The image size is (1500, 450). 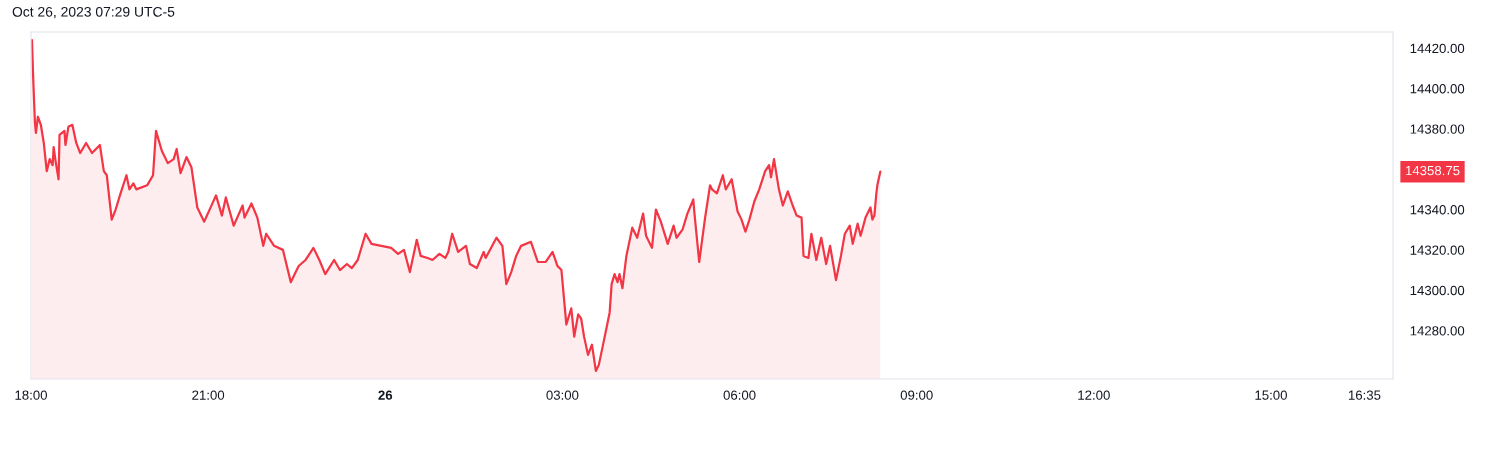 What do you see at coordinates (1437, 331) in the screenshot?
I see `y-tick-label: 14280.00` at bounding box center [1437, 331].